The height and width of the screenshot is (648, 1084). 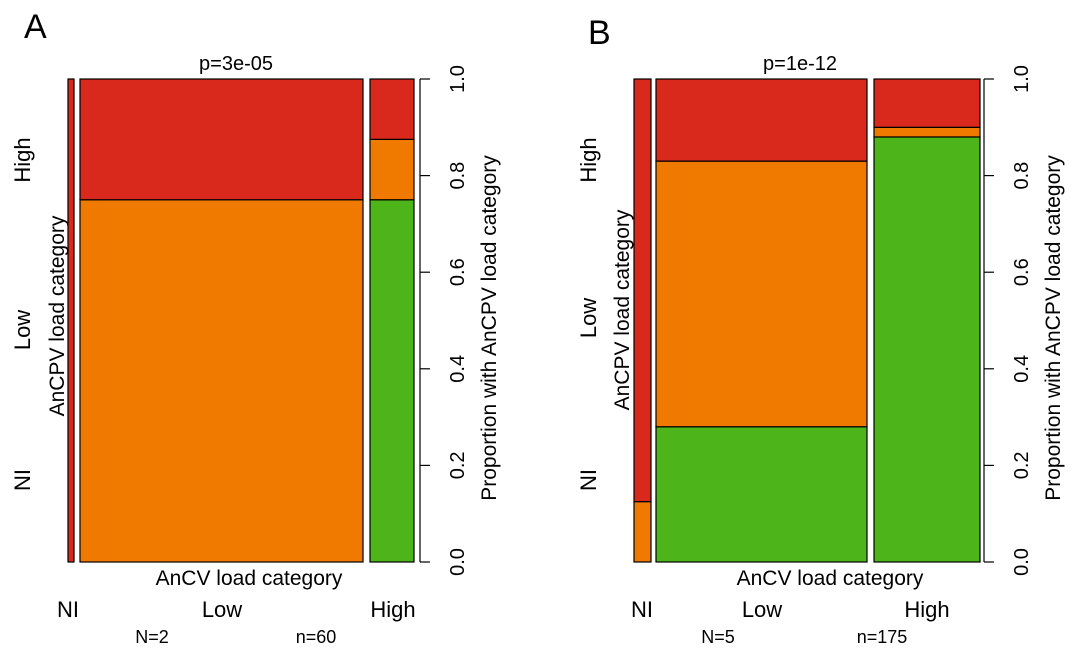 I want to click on tile-low-ni, so click(x=761, y=494).